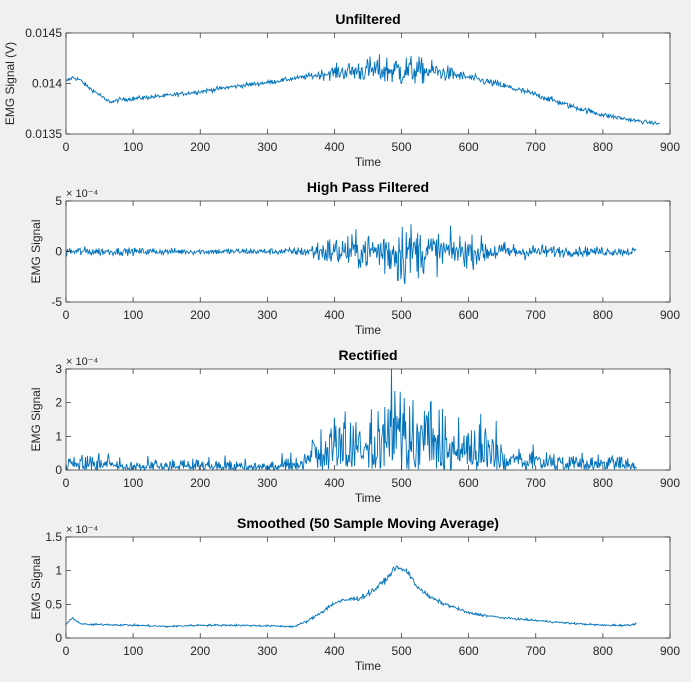  I want to click on y-tick-label: 0.5, so click(53, 604).